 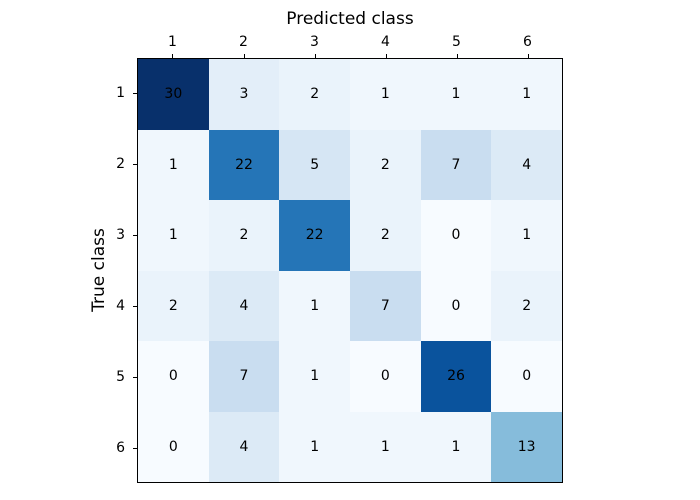 I want to click on x-tick-label: 4, so click(x=385, y=42).